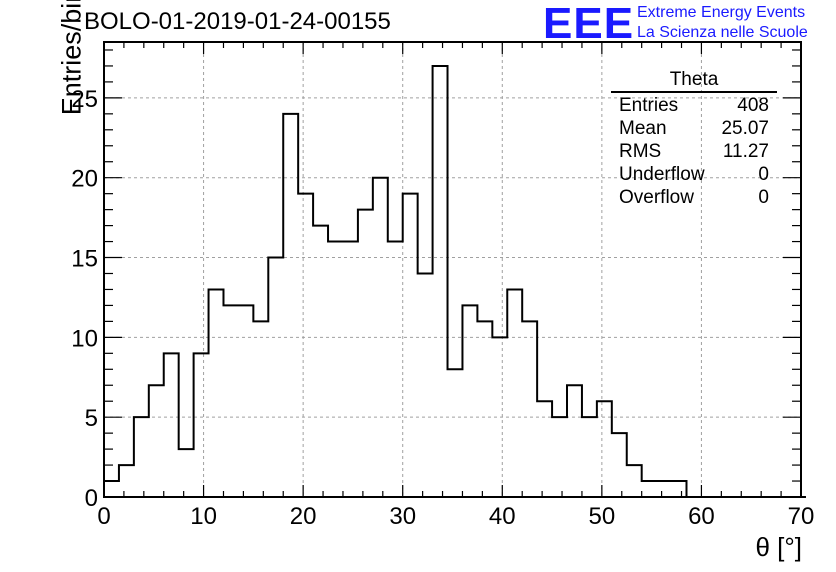  What do you see at coordinates (721, 12) in the screenshot?
I see `logo-line-1: Extreme Energy Events` at bounding box center [721, 12].